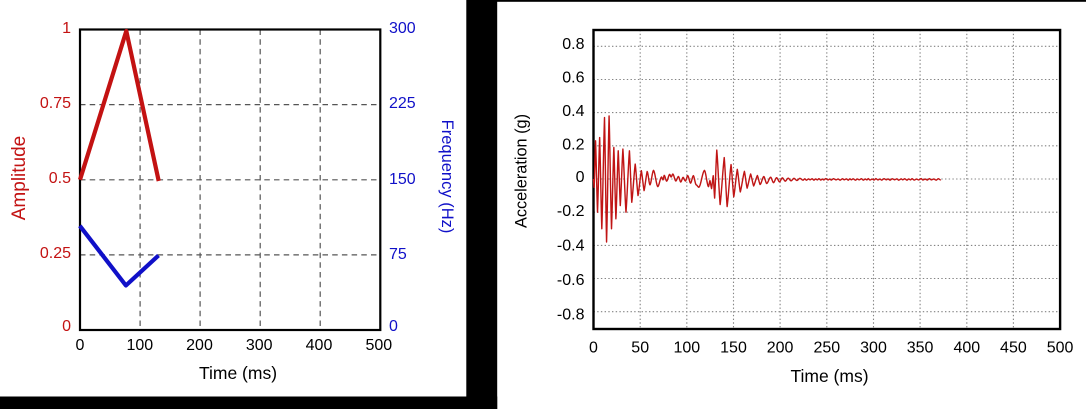 The image size is (1086, 409). Describe the element at coordinates (1013, 347) in the screenshot. I see `svg-text: 450` at that location.